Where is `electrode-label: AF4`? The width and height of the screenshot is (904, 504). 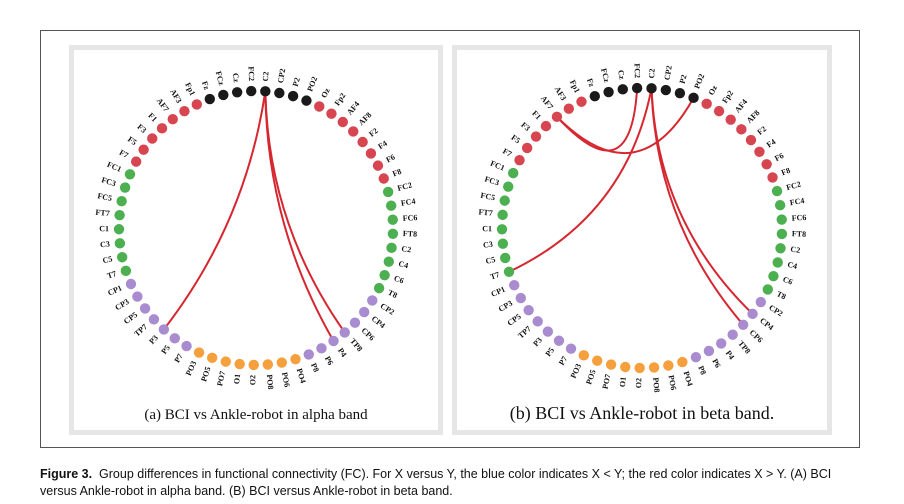 electrode-label: AF4 is located at coordinates (353, 108).